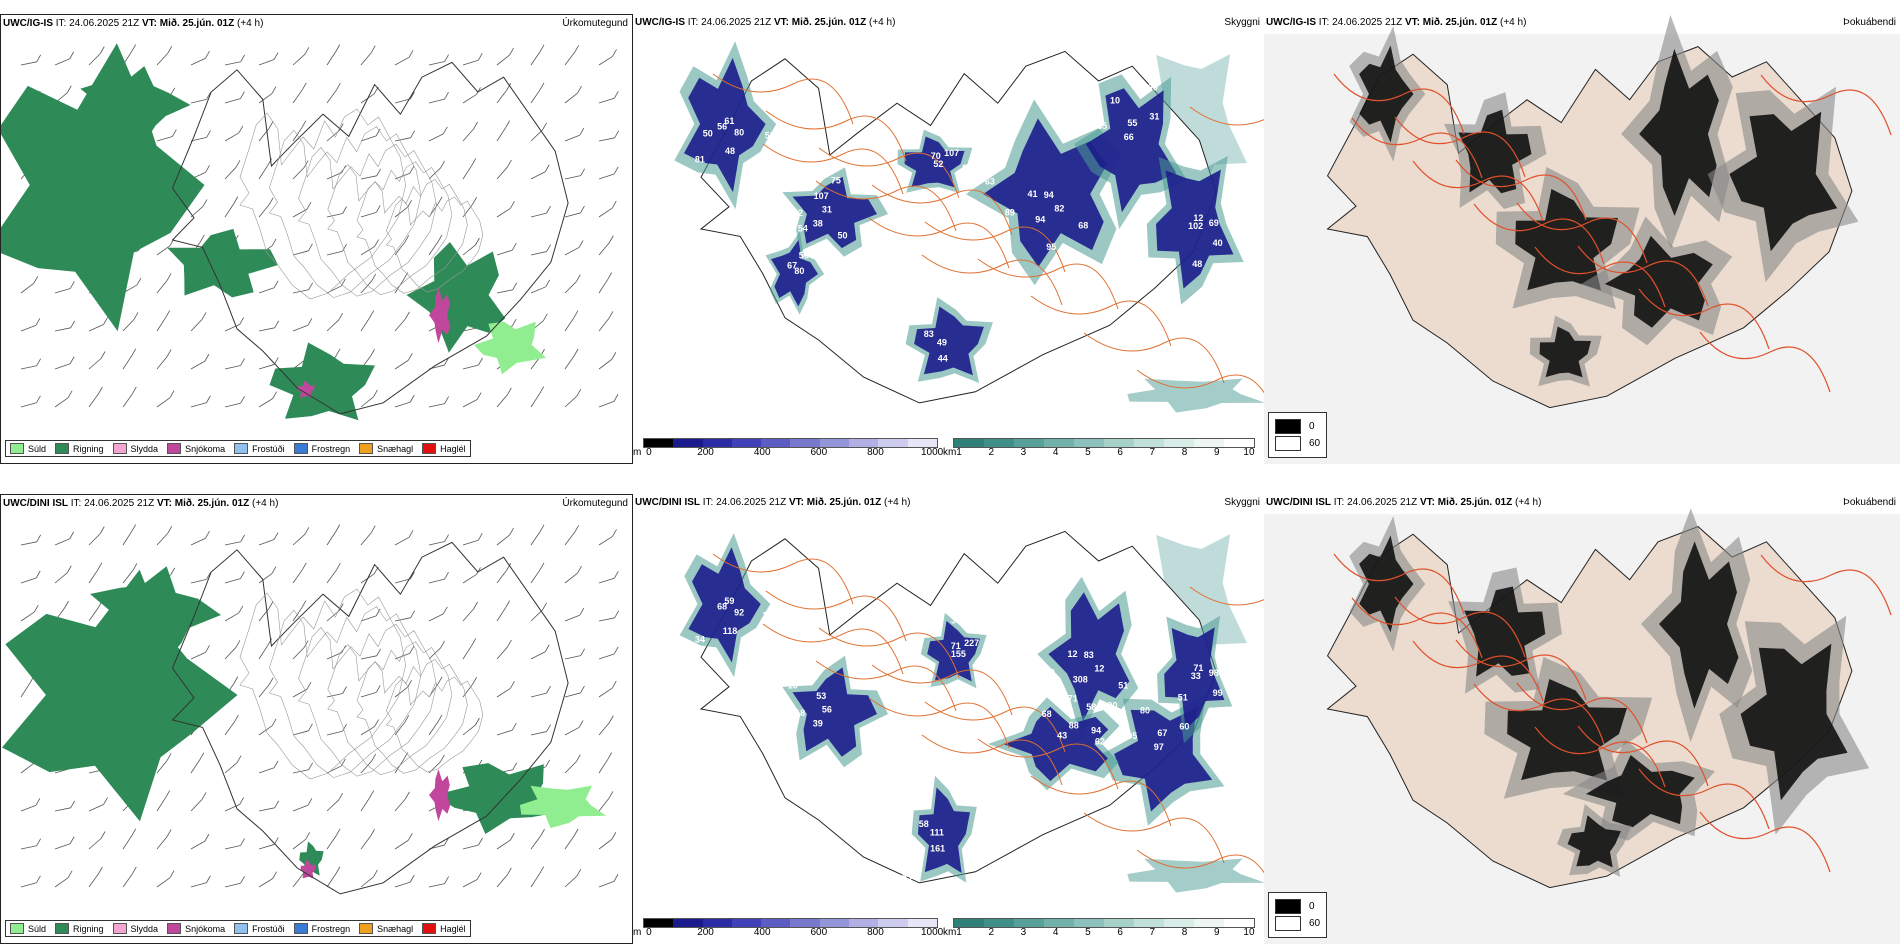 This screenshot has height=950, width=1900. What do you see at coordinates (936, 130) in the screenshot?
I see `cloud-base-value: 50` at bounding box center [936, 130].